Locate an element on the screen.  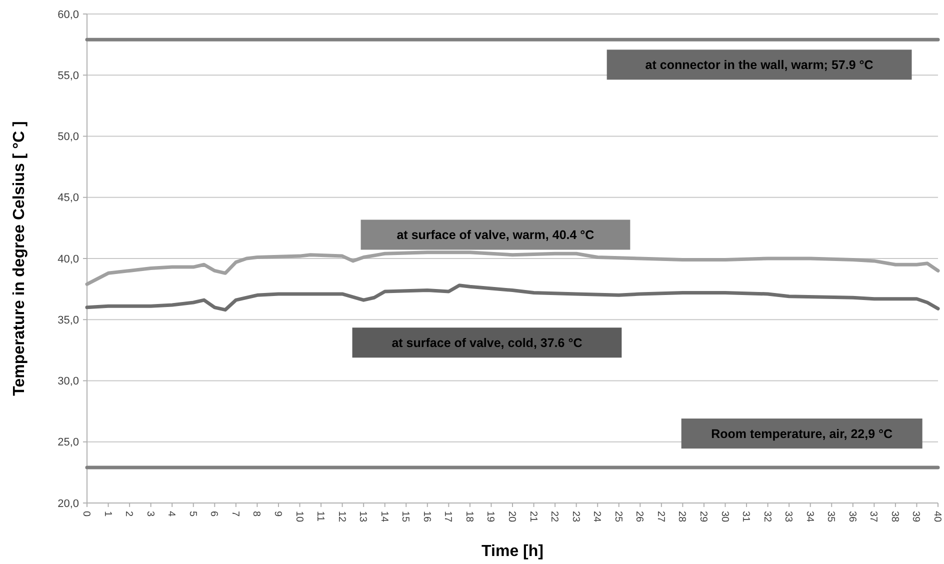
x-tick-label: 3 is located at coordinates (150, 514).